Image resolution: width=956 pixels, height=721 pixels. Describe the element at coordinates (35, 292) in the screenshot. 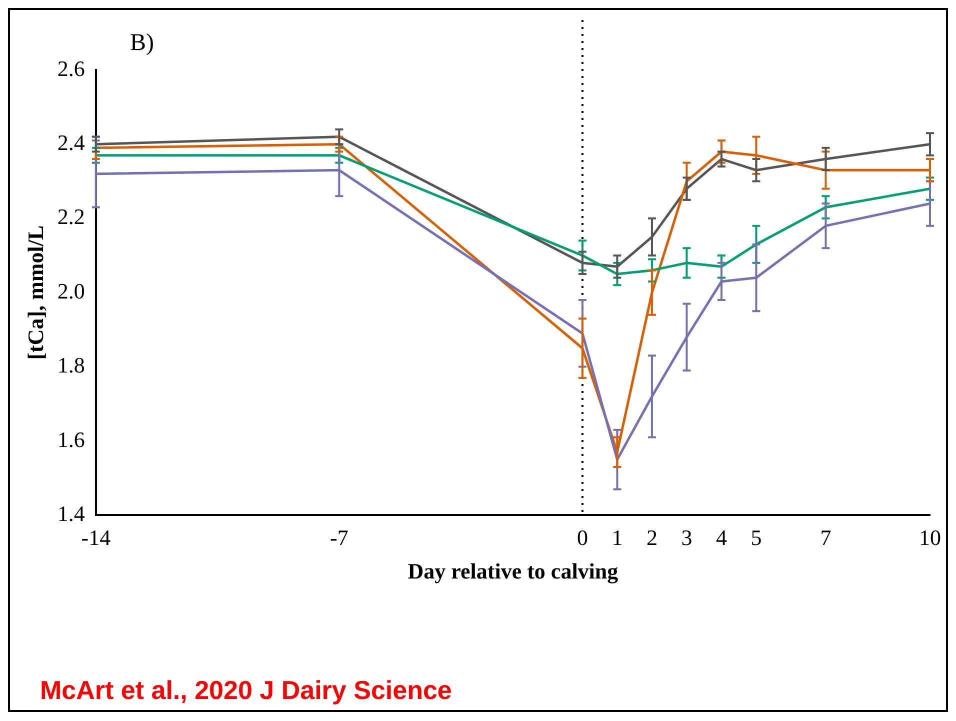

I see `y-axis-title: [tCa], mmol/L` at that location.